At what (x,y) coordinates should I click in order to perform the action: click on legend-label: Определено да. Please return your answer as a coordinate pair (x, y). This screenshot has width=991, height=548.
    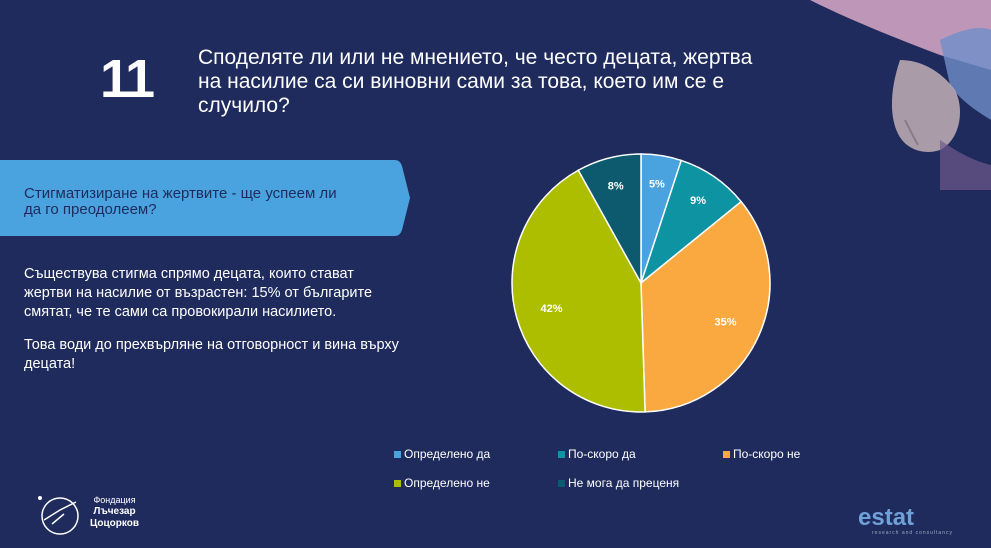
    Looking at the image, I should click on (447, 454).